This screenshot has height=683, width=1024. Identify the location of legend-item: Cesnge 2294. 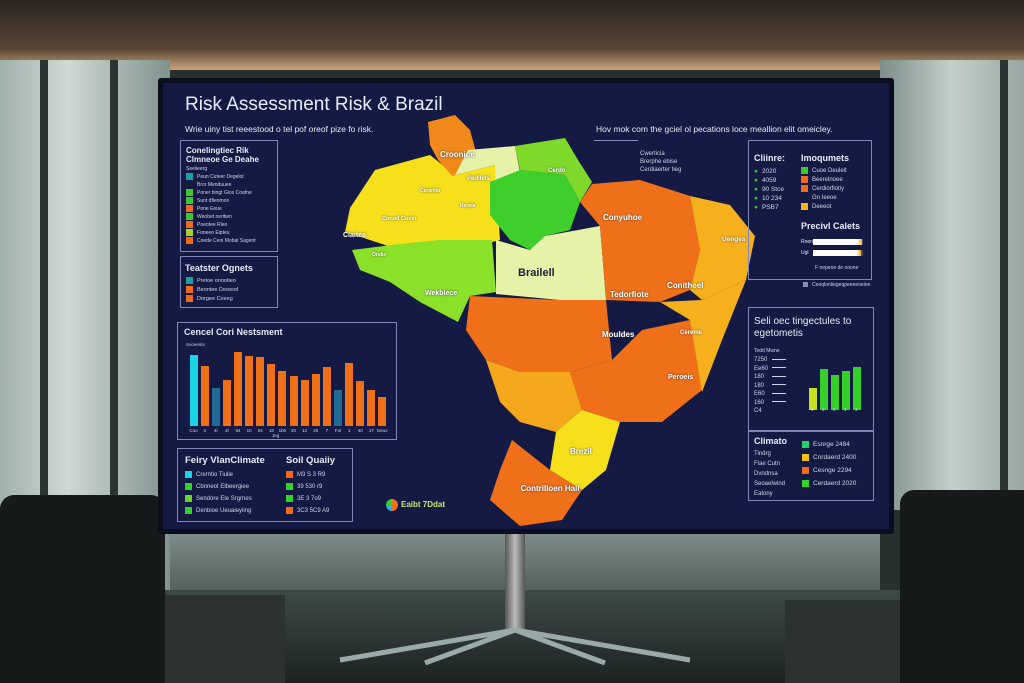
(829, 470).